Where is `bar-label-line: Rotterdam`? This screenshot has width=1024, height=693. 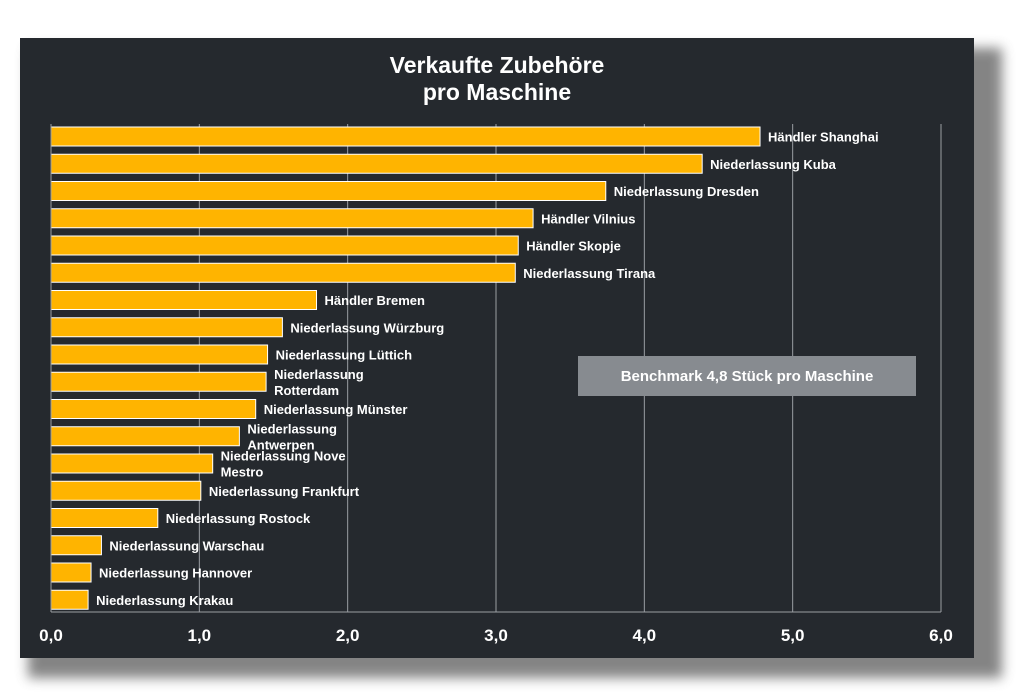 bar-label-line: Rotterdam is located at coordinates (306, 389).